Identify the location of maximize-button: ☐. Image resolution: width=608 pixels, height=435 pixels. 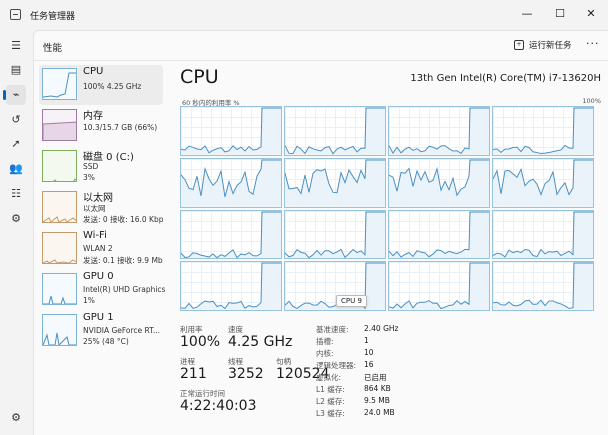
(560, 13).